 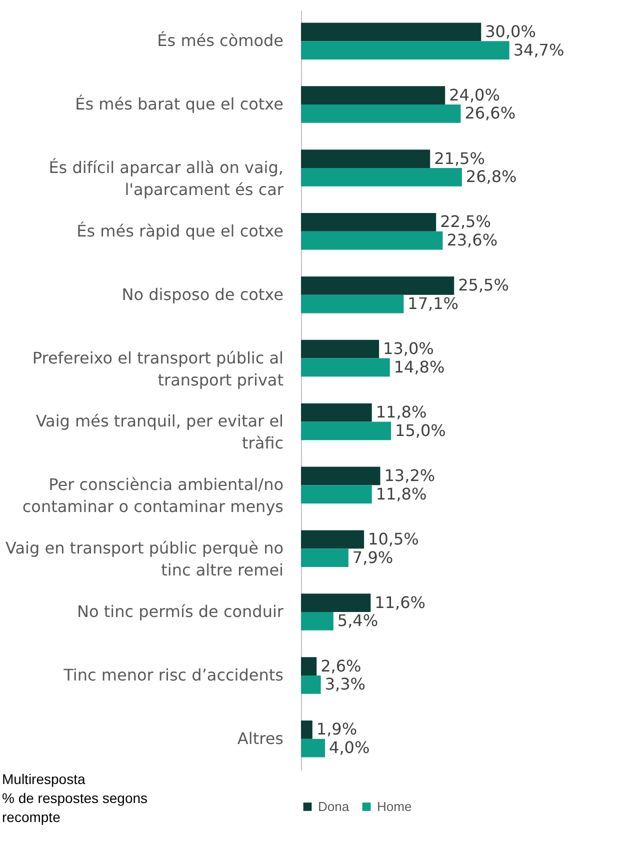 I want to click on data-label: 21,5%, so click(x=459, y=158).